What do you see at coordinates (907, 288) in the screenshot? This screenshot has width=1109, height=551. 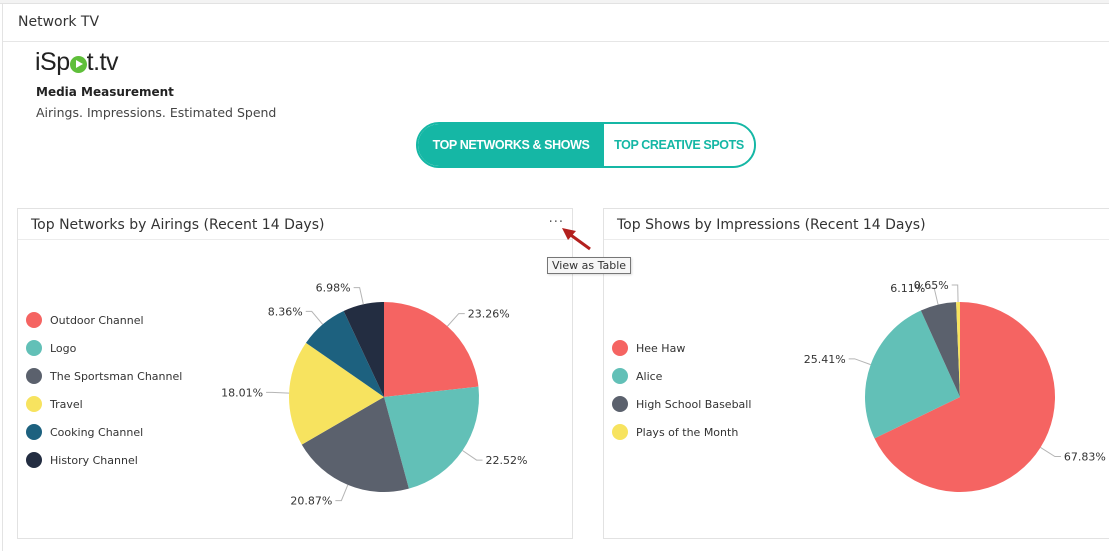 I see `data-label: 6.11%` at bounding box center [907, 288].